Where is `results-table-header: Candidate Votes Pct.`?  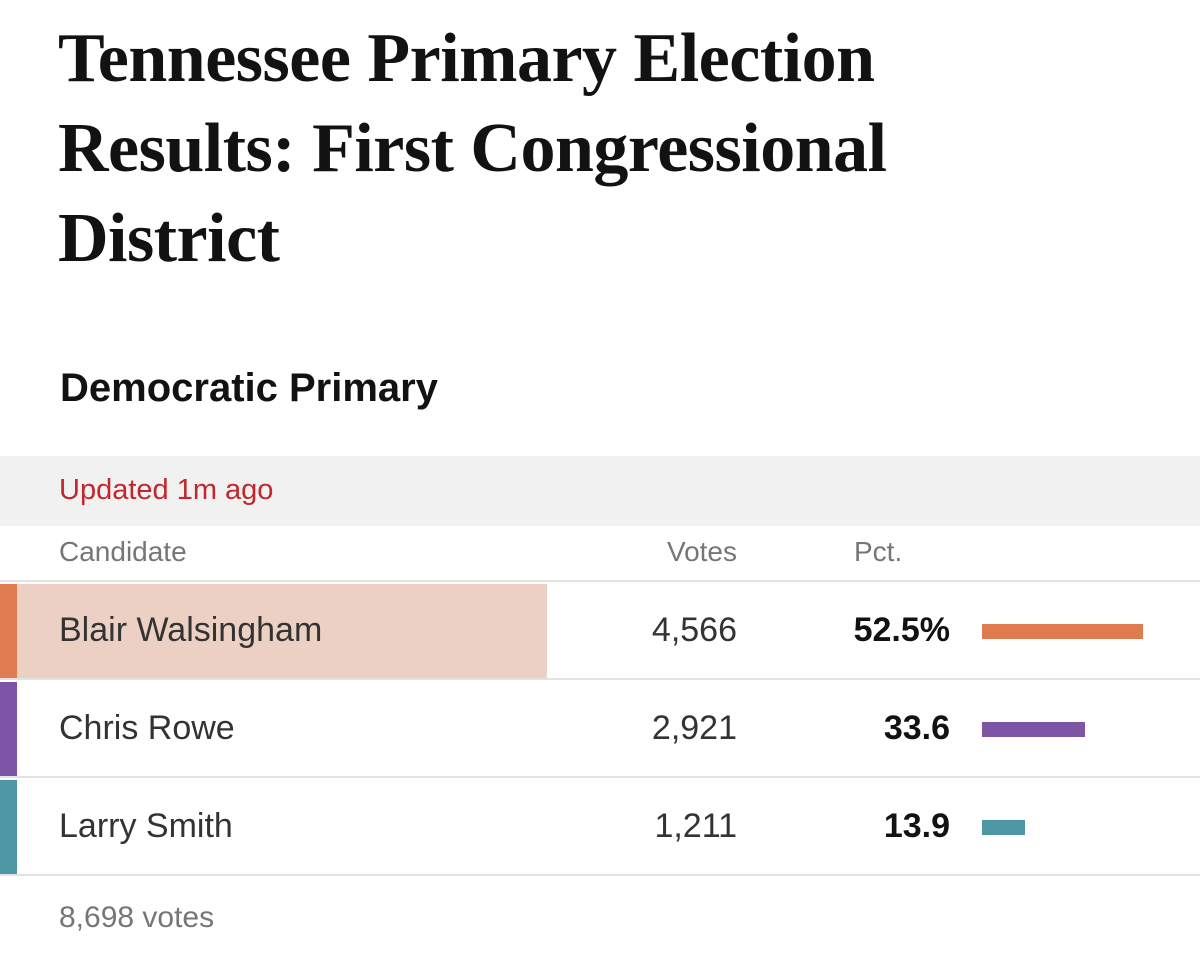
results-table-header: Candidate Votes Pct. is located at coordinates (600, 554).